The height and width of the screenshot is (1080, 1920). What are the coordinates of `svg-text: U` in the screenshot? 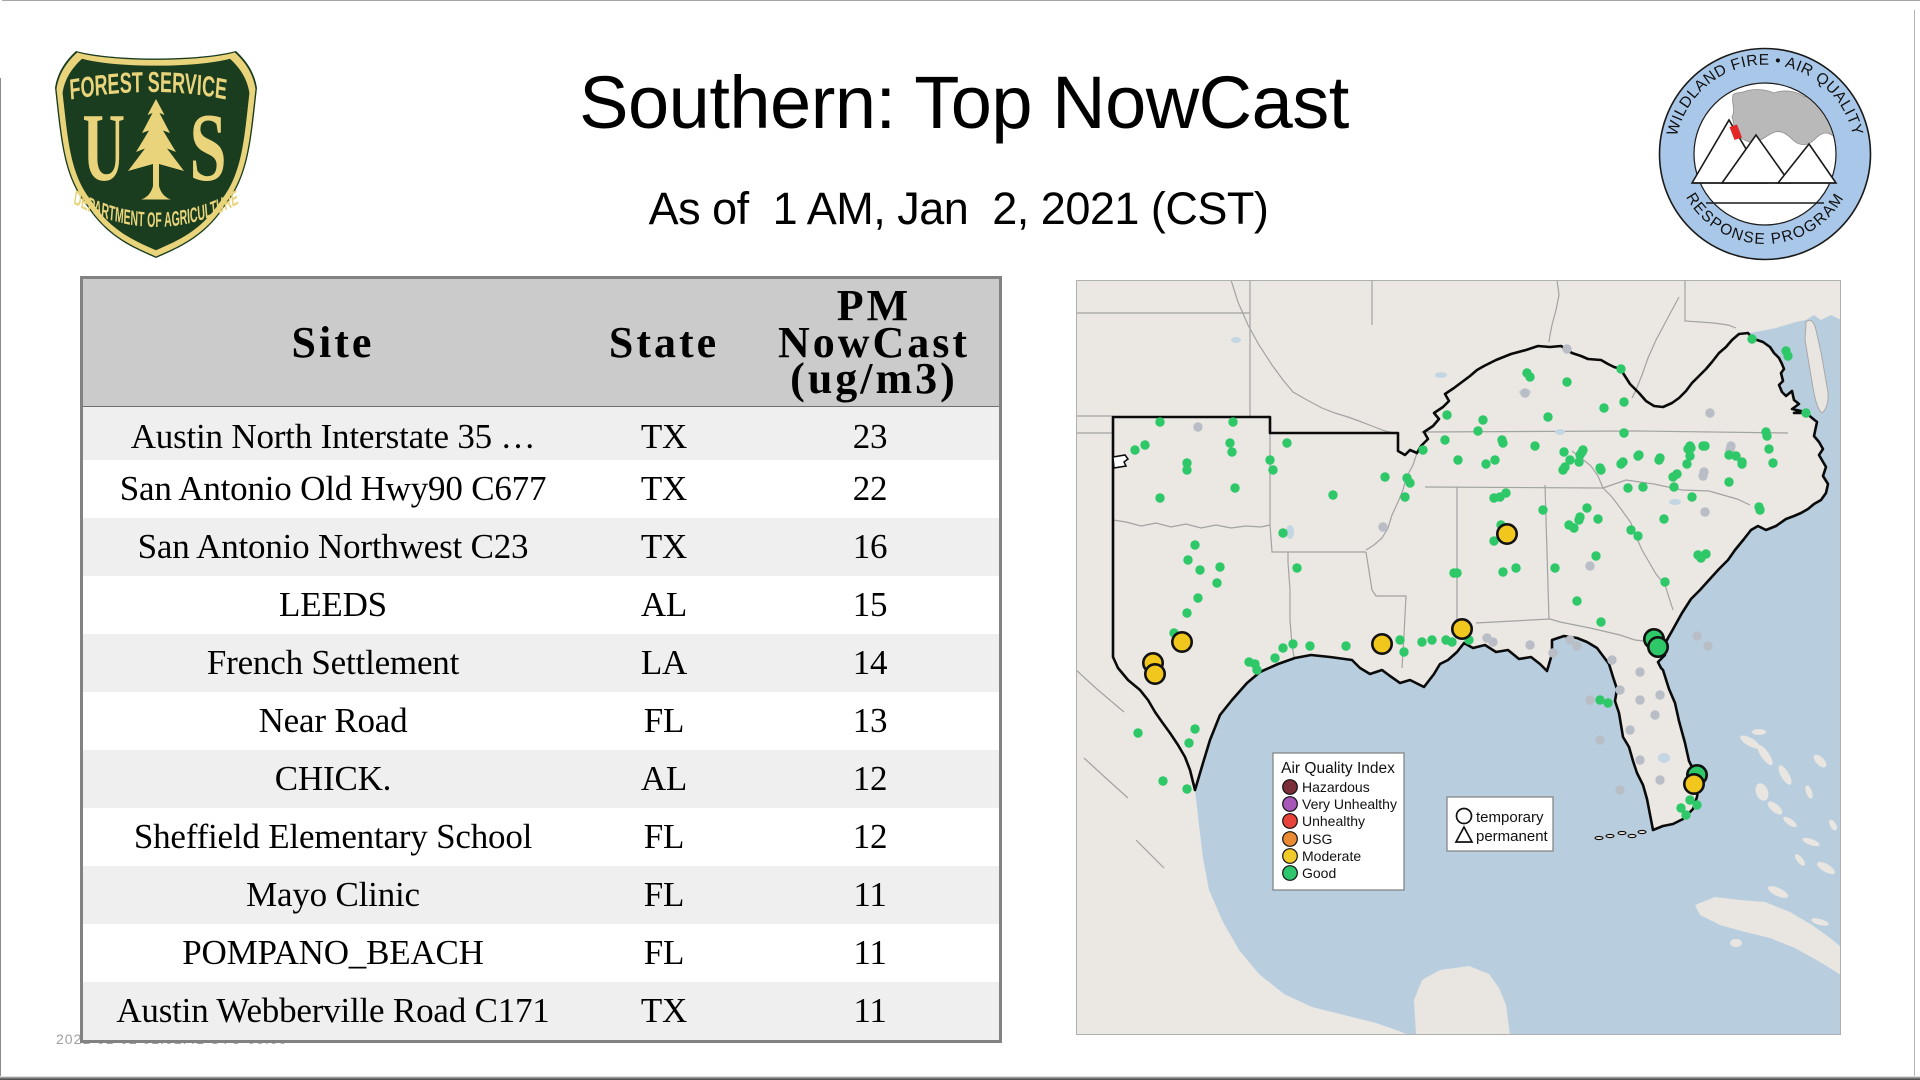 It's located at (104, 148).